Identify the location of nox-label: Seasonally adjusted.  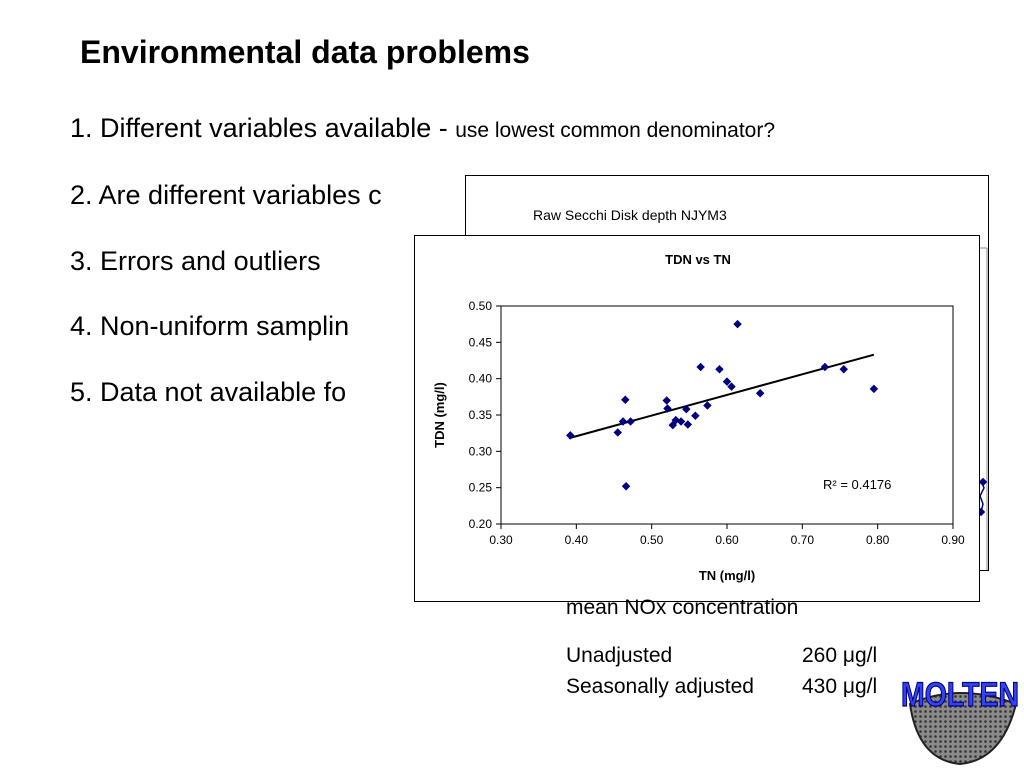
(660, 686).